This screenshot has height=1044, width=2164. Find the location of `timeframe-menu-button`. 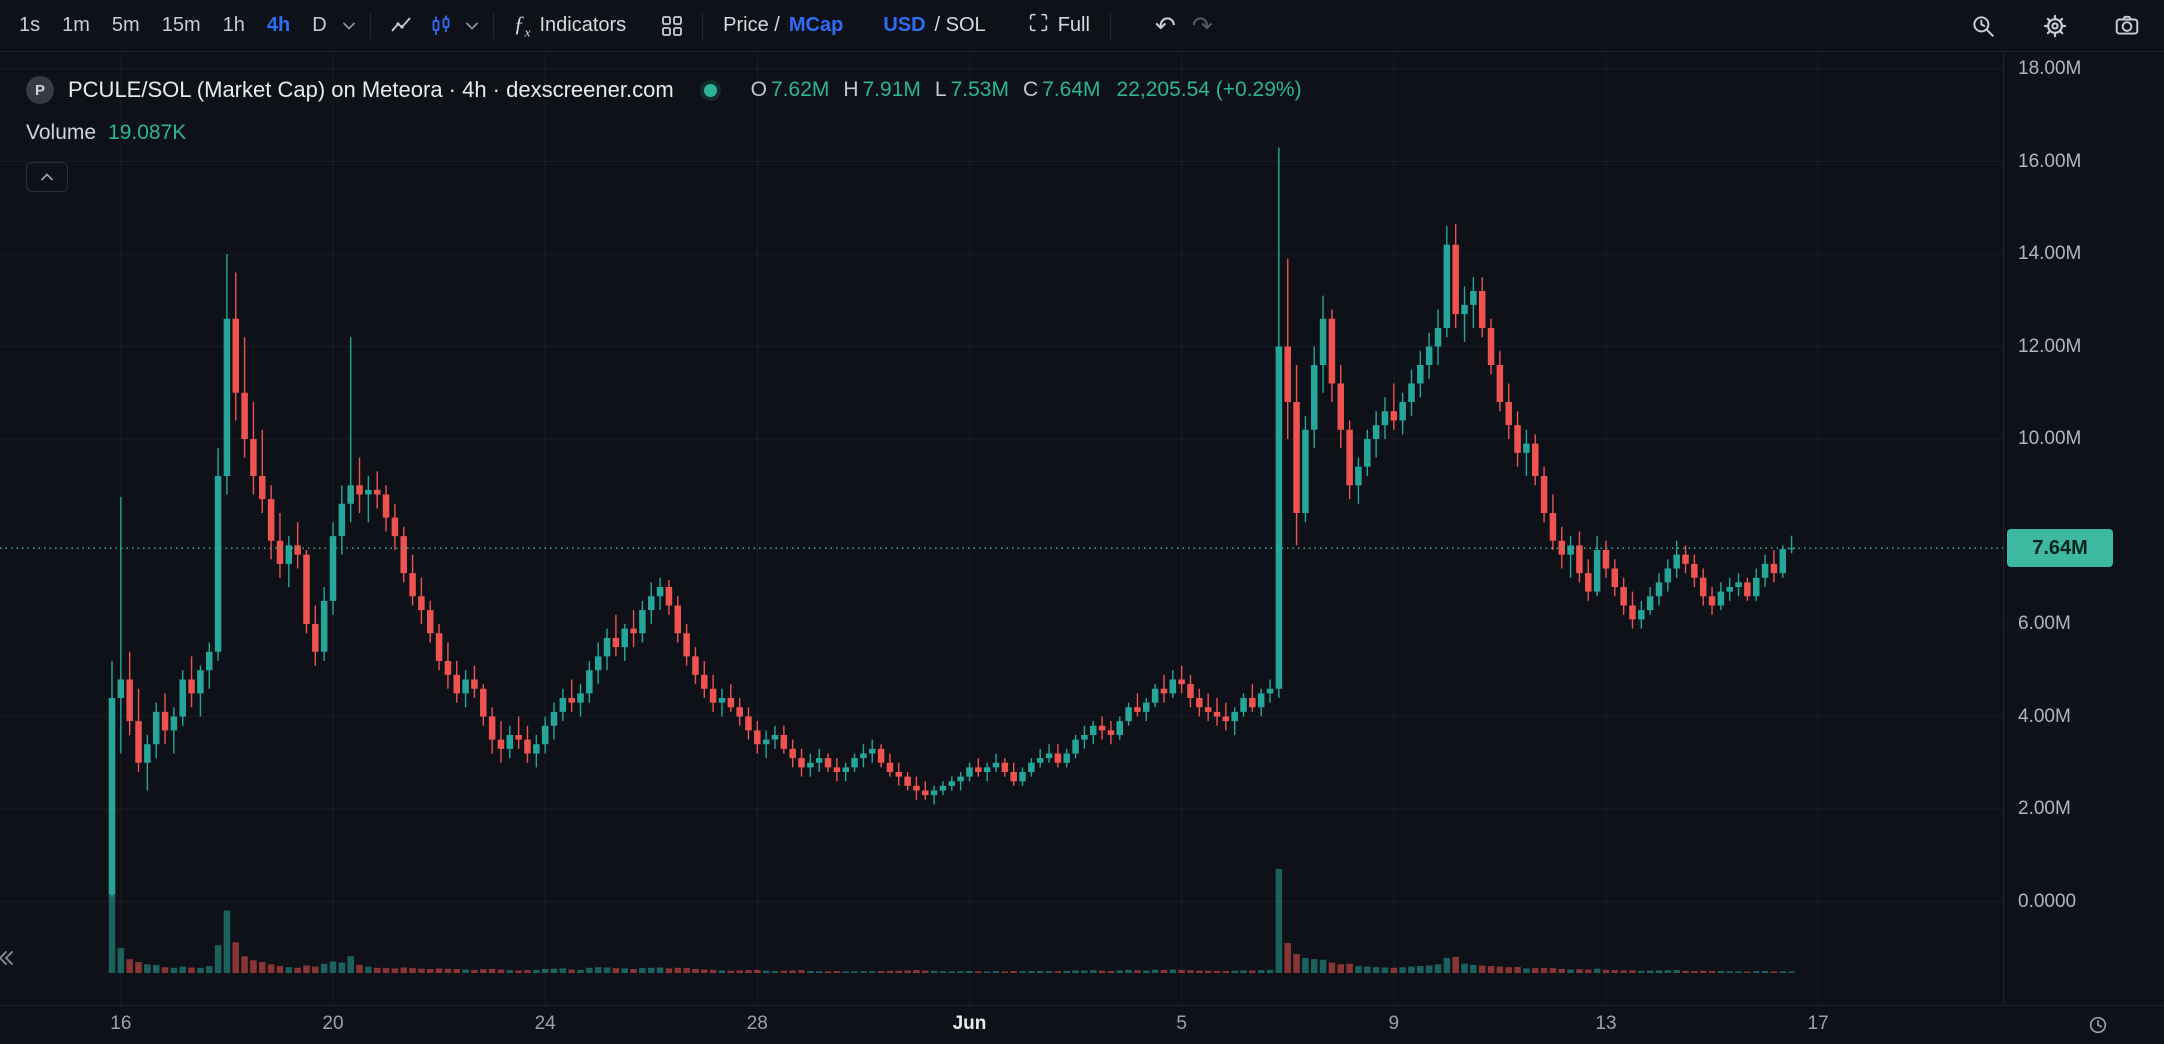

timeframe-menu-button is located at coordinates (349, 26).